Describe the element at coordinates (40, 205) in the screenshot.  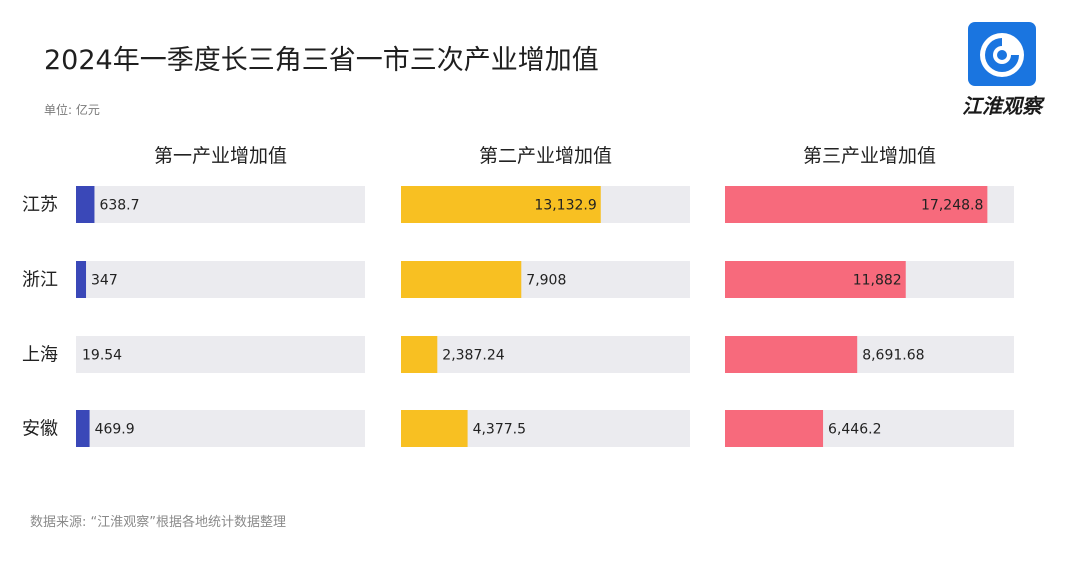
I see `category-label: 江苏` at that location.